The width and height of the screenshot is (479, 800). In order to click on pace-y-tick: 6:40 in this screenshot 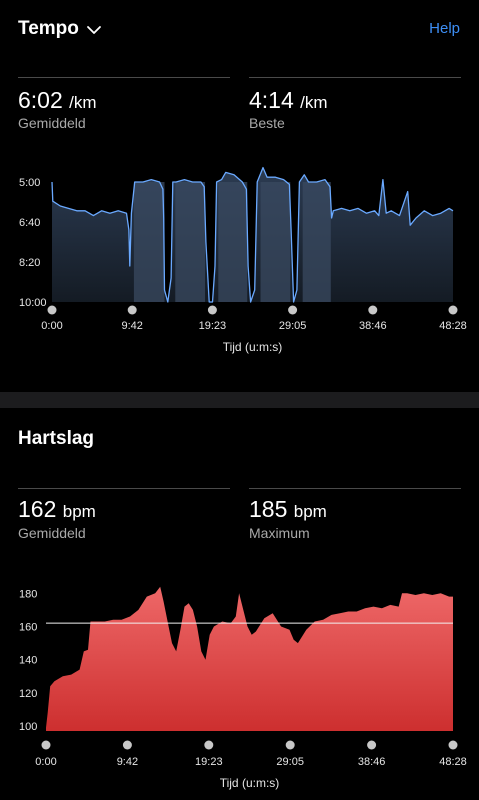, I will do `click(29, 223)`.